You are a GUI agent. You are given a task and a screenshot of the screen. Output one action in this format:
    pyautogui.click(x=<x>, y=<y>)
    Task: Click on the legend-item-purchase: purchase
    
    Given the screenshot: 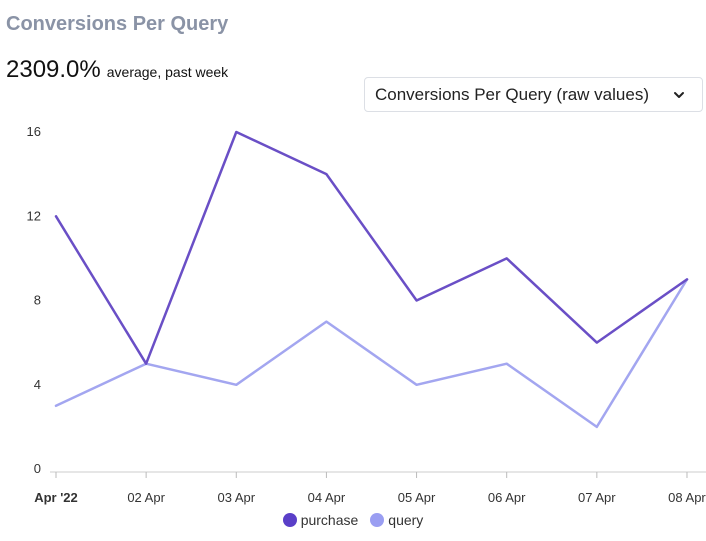 What is the action you would take?
    pyautogui.click(x=320, y=520)
    